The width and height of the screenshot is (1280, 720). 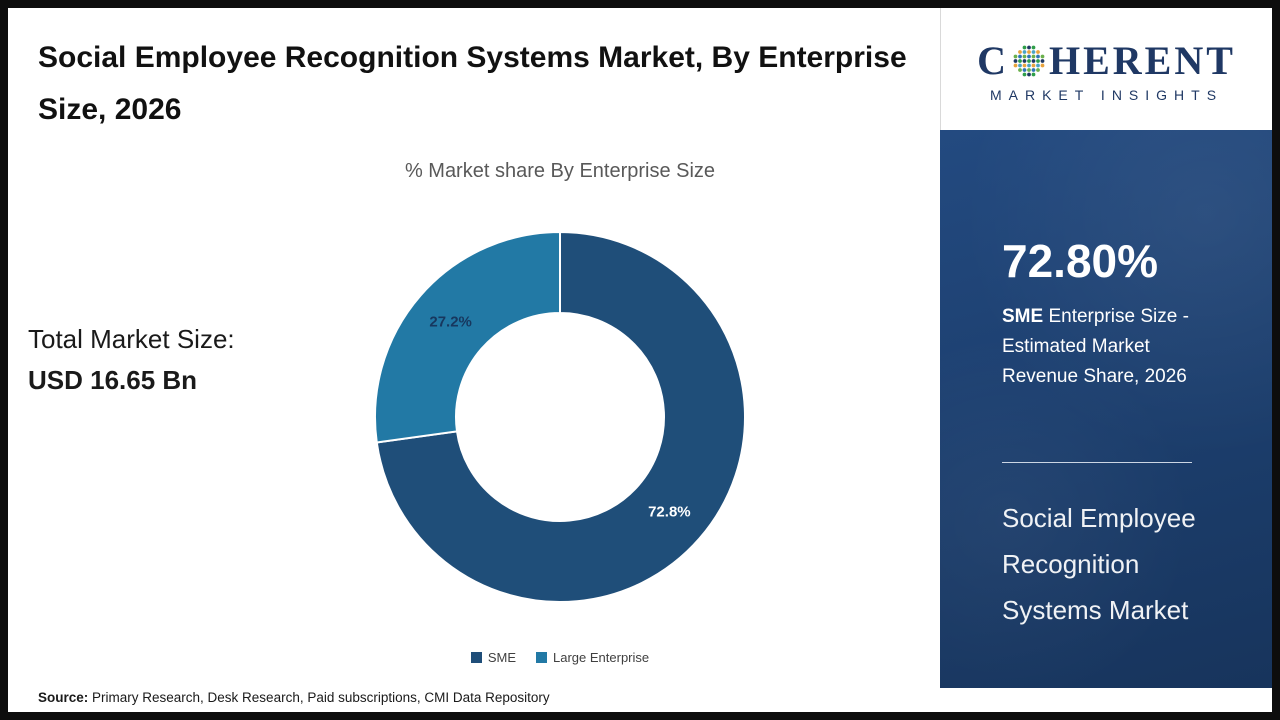 What do you see at coordinates (1097, 462) in the screenshot?
I see `sidebar-divider` at bounding box center [1097, 462].